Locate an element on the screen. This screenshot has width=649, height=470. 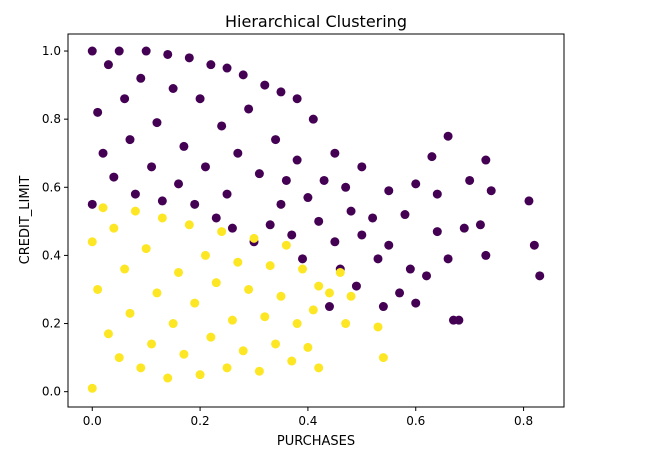
x-tick-label: 0.2 is located at coordinates (200, 421).